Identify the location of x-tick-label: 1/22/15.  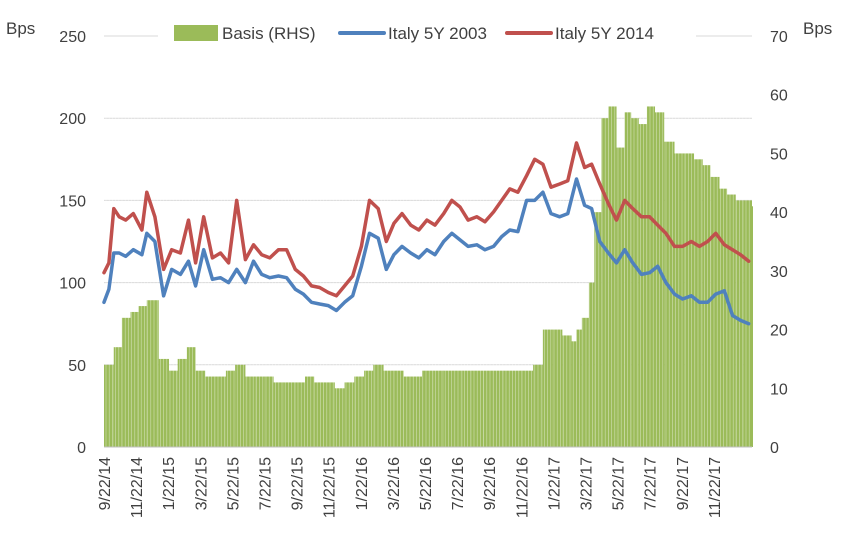
(169, 483).